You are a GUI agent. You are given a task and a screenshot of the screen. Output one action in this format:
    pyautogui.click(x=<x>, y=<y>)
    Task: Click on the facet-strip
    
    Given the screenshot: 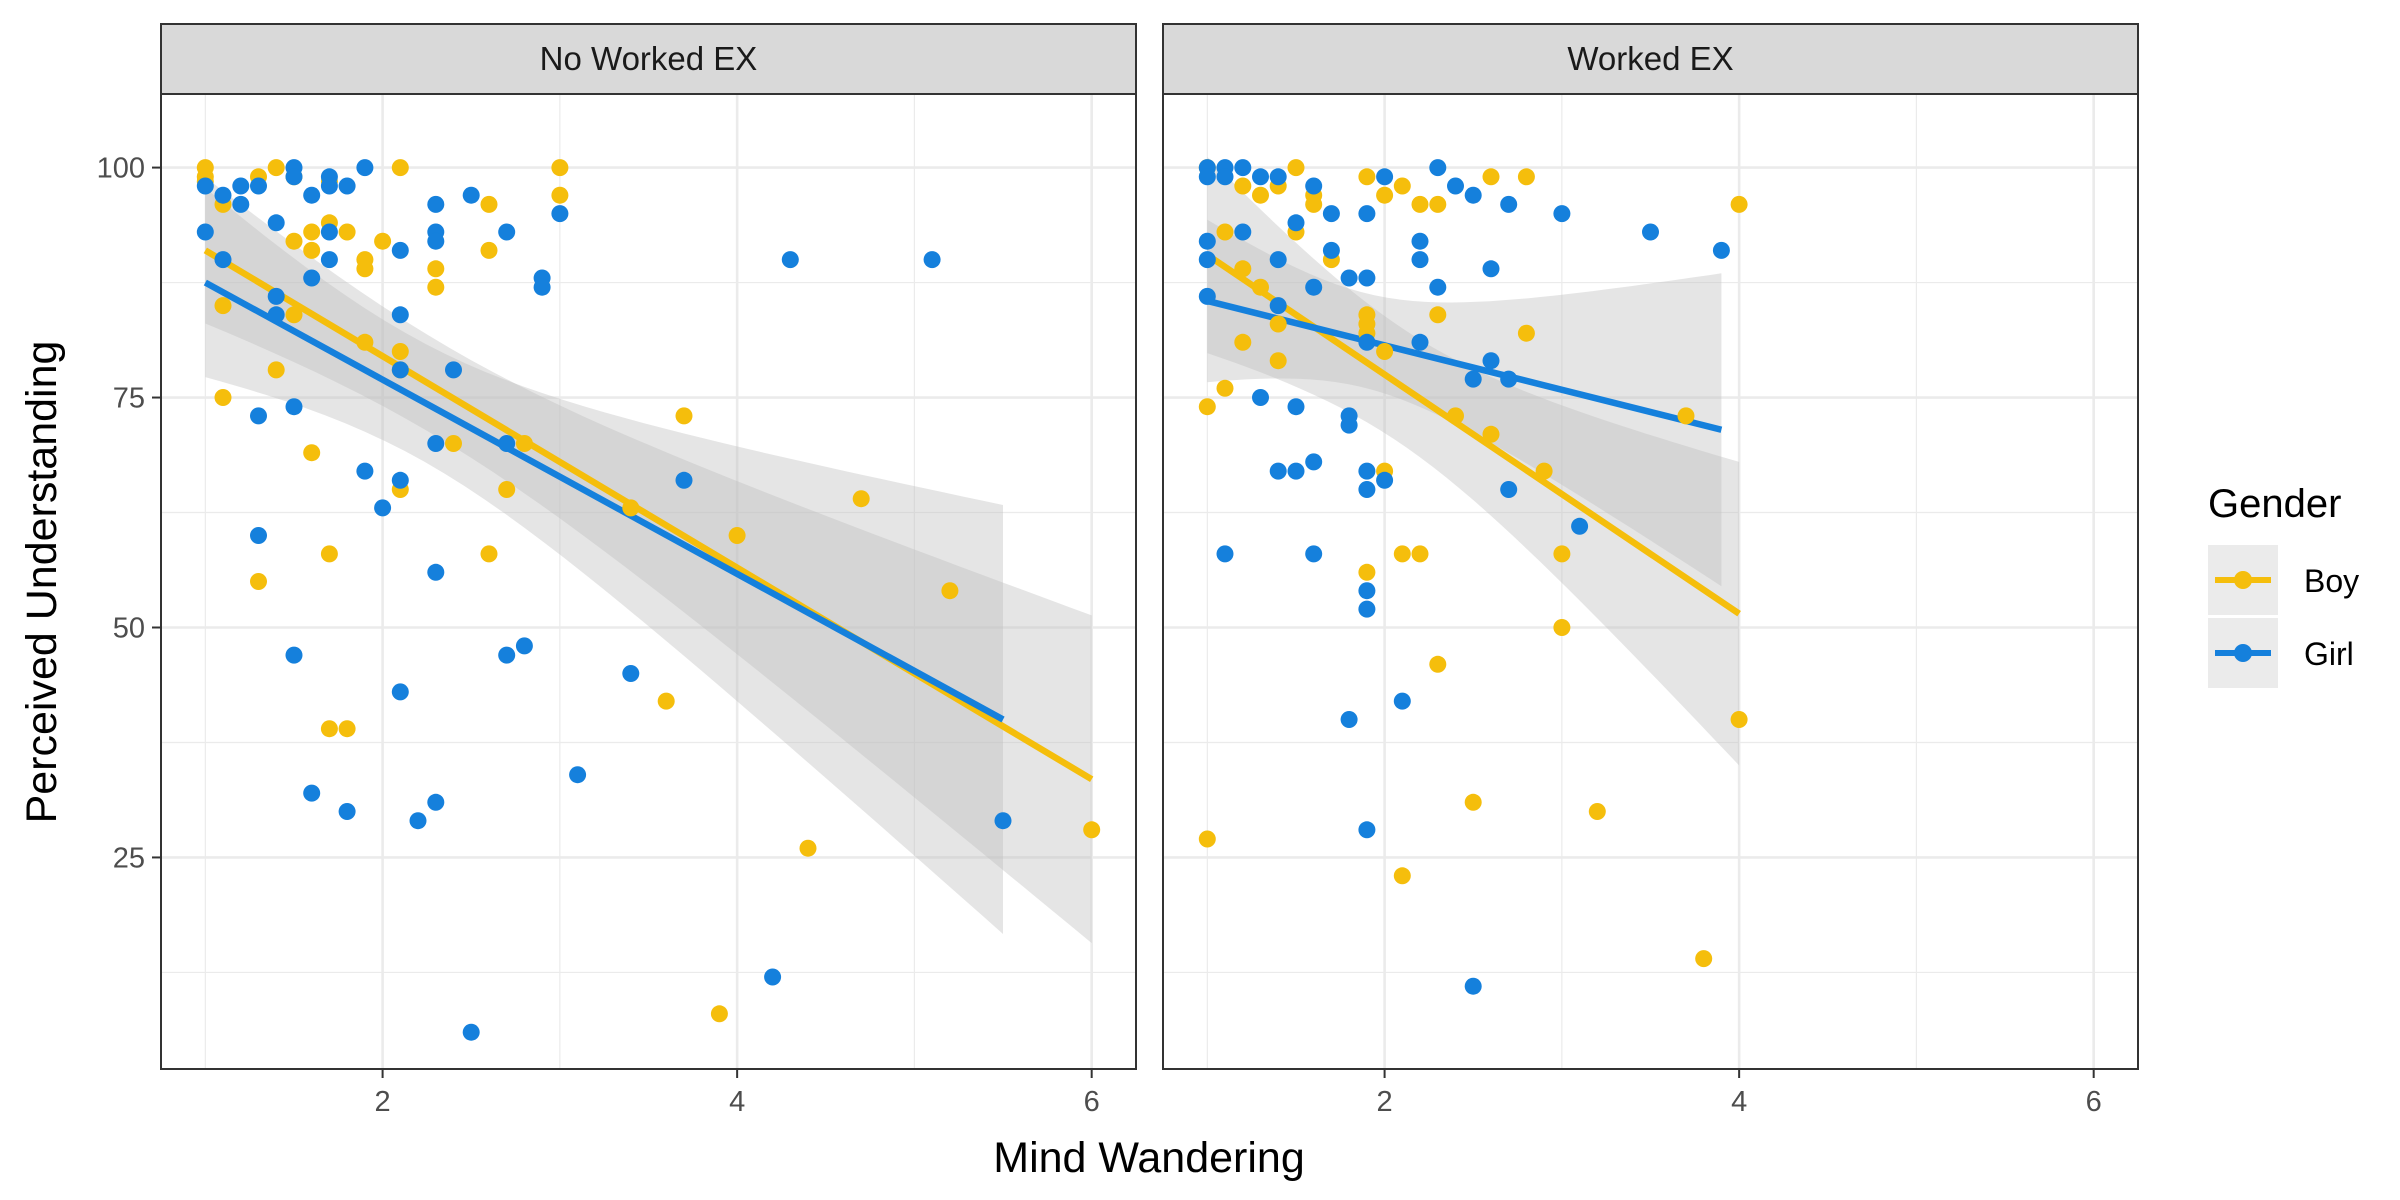 What is the action you would take?
    pyautogui.click(x=648, y=59)
    